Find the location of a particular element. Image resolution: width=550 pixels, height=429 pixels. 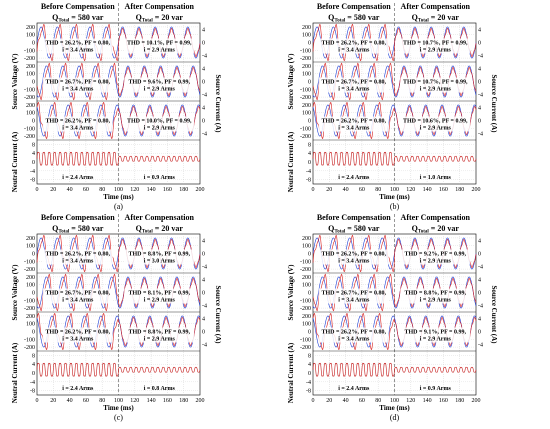

neutral-current-after: i = 0.9 Arms is located at coordinates (160, 178).